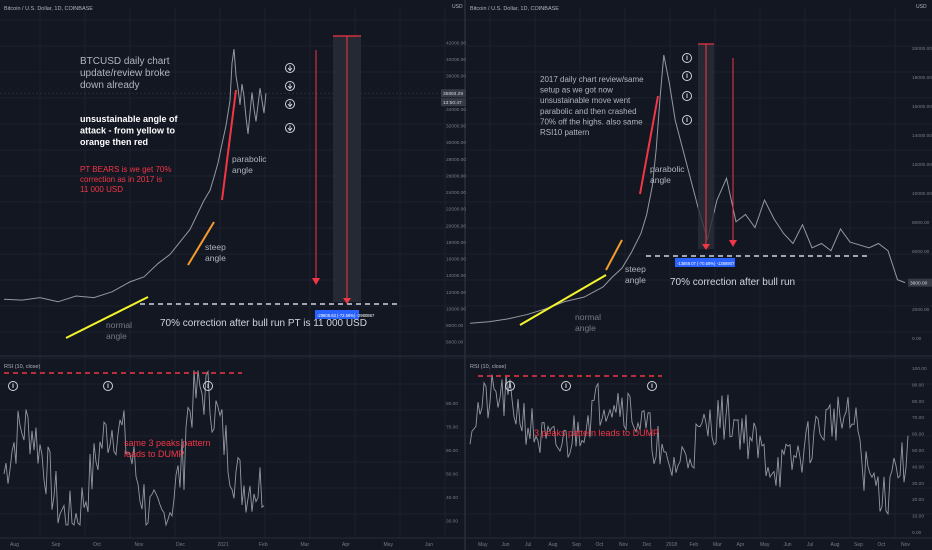 This screenshot has height=550, width=932. I want to click on y-tick-label: 28000.00, so click(456, 160).